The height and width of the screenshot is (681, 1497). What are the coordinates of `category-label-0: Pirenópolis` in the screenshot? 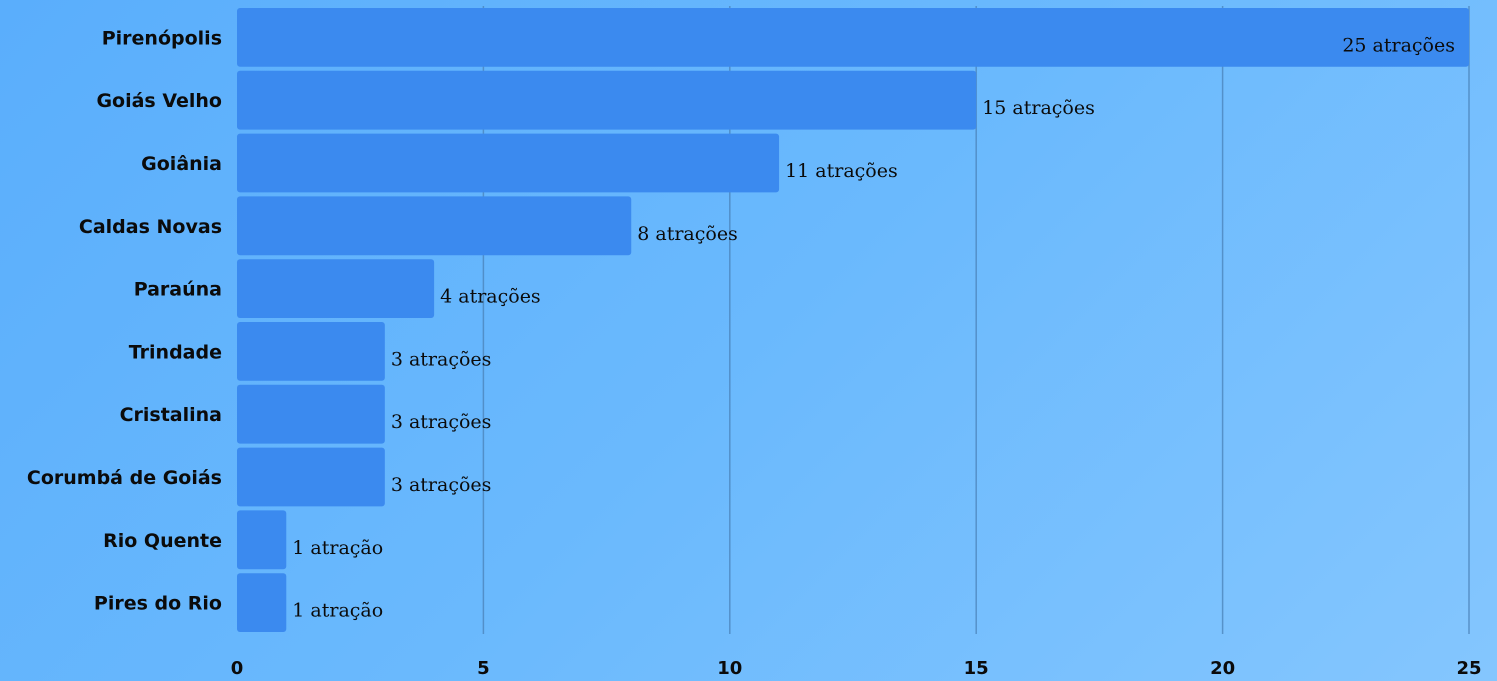 It's located at (162, 38).